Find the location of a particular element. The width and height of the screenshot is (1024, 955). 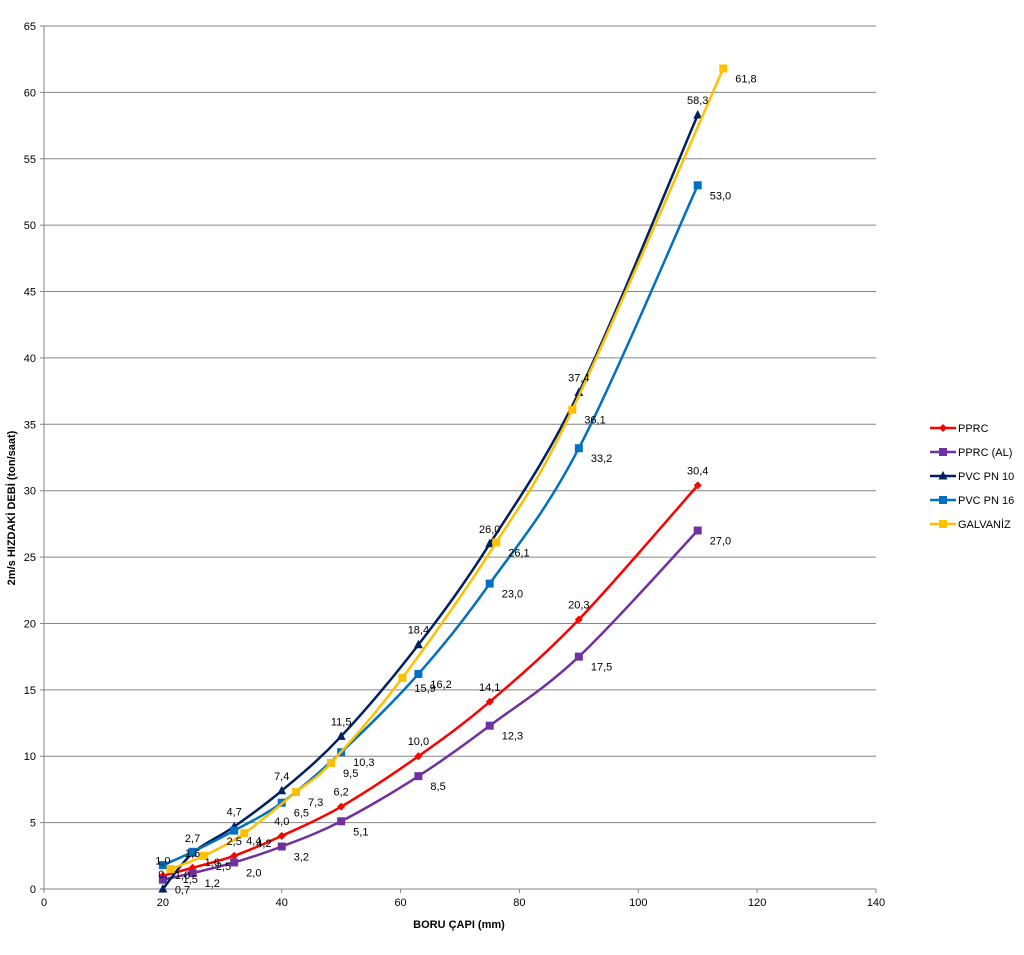

data-label-pprc: 20,3 is located at coordinates (578, 605).